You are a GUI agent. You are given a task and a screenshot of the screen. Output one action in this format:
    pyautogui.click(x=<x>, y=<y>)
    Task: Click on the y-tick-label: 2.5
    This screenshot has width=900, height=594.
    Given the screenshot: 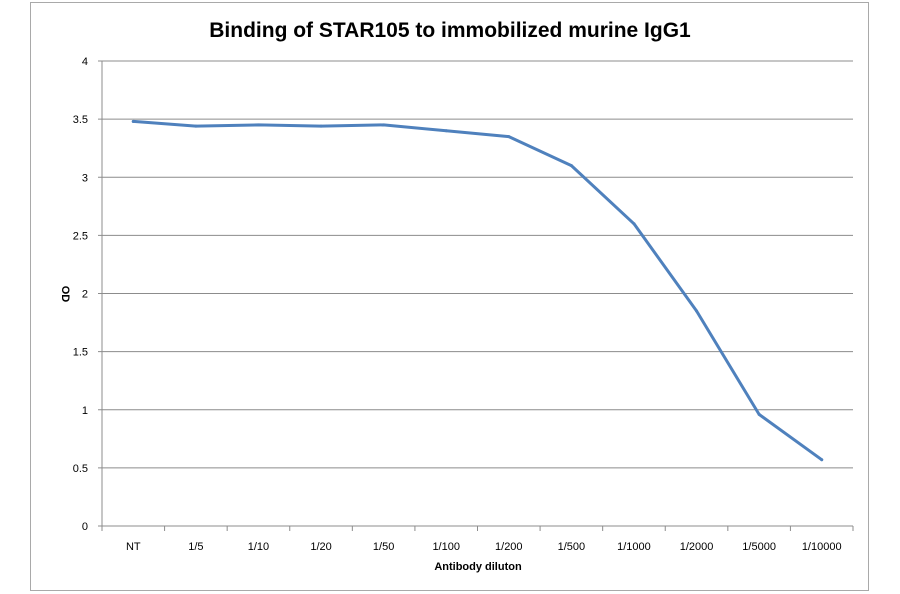 What is the action you would take?
    pyautogui.click(x=80, y=236)
    